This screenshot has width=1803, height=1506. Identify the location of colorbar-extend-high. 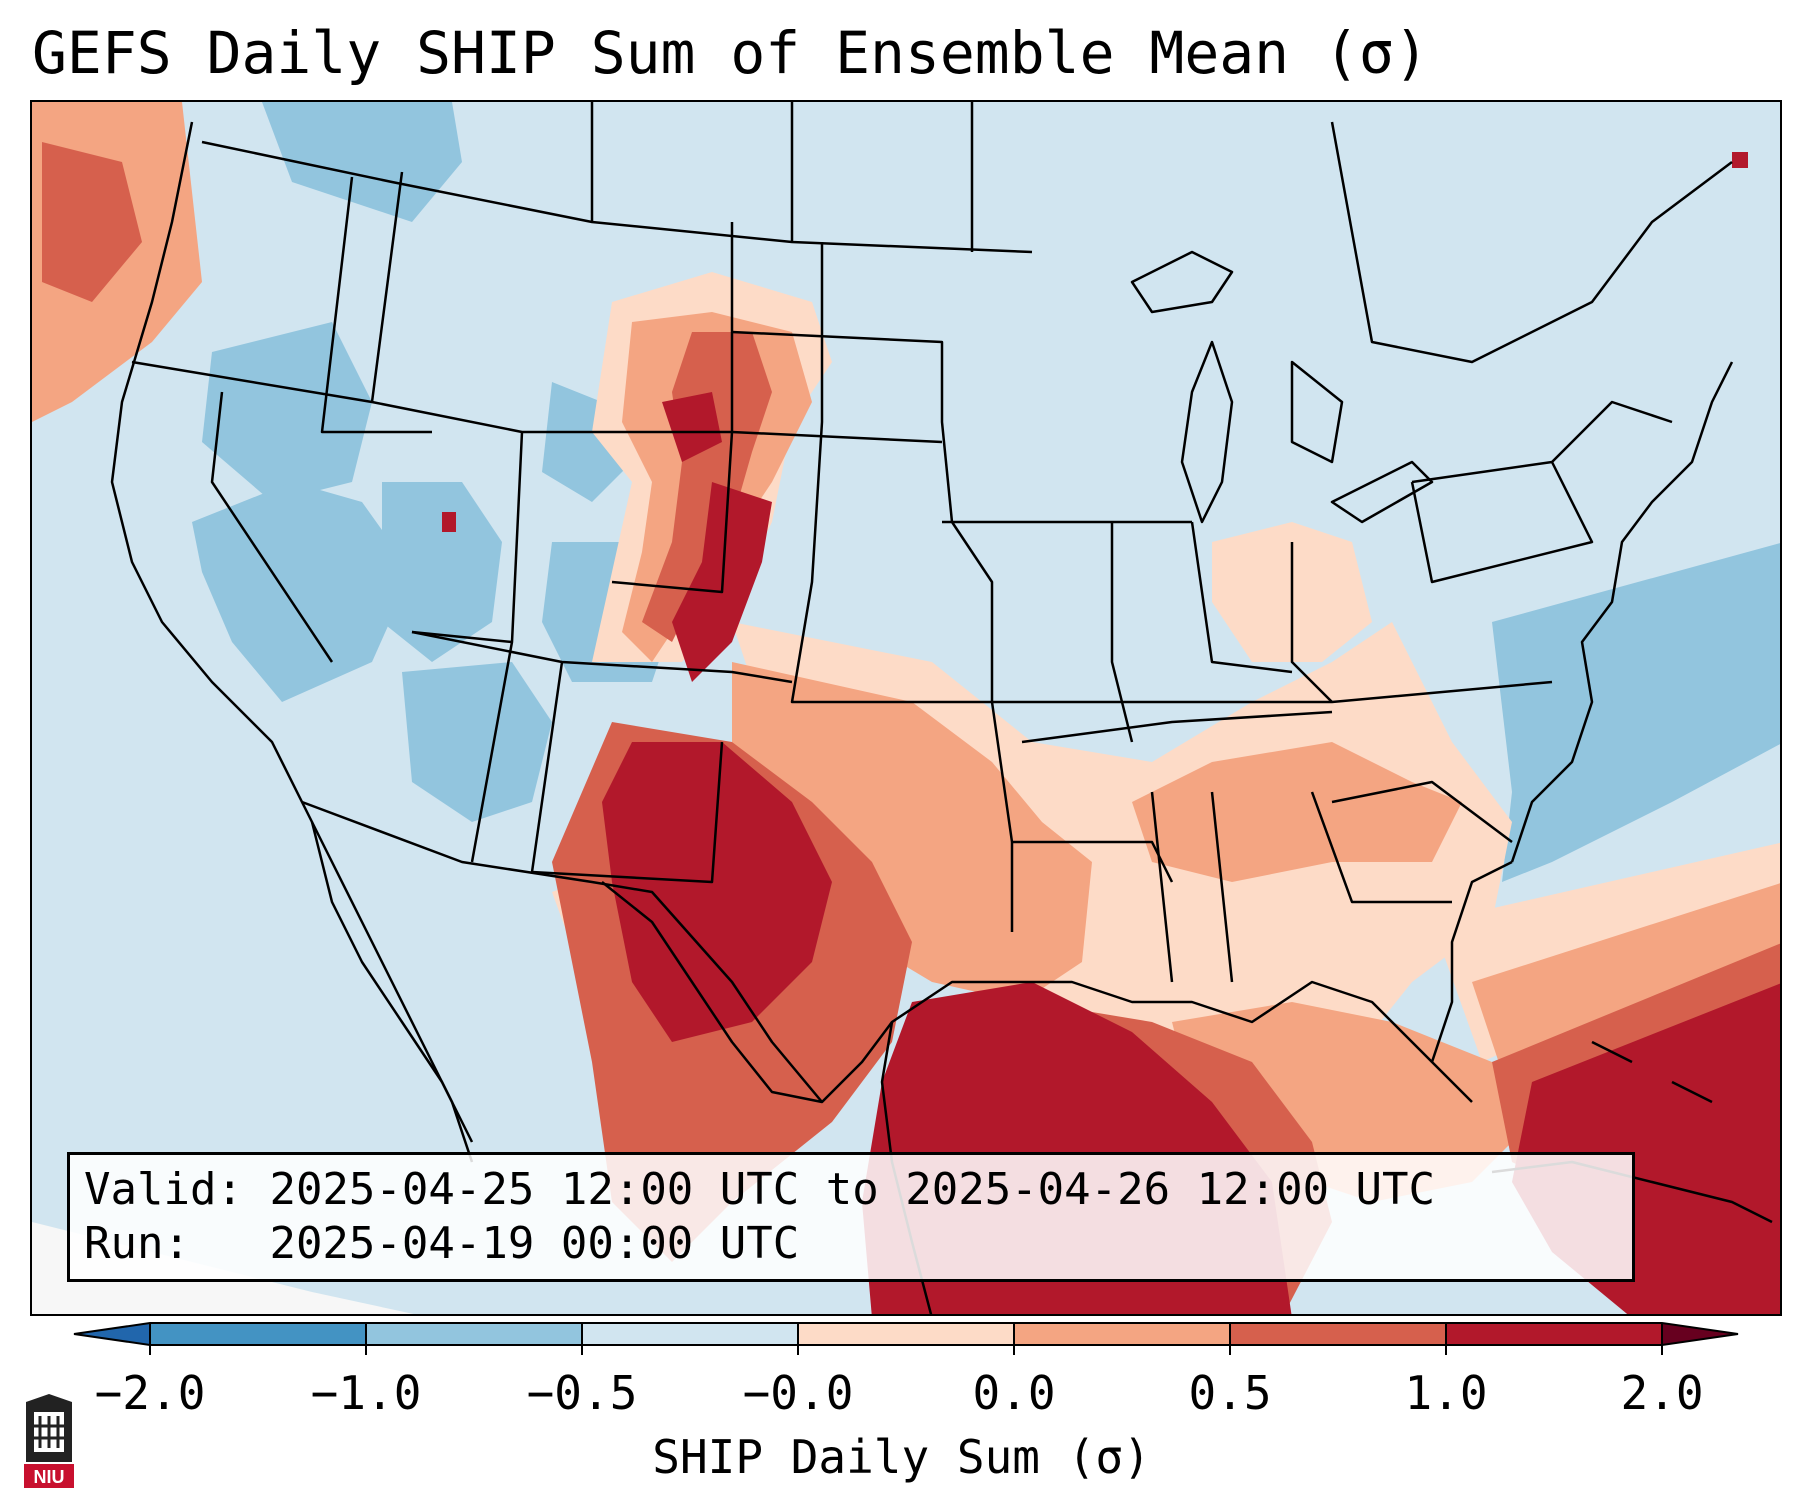
(1700, 1334).